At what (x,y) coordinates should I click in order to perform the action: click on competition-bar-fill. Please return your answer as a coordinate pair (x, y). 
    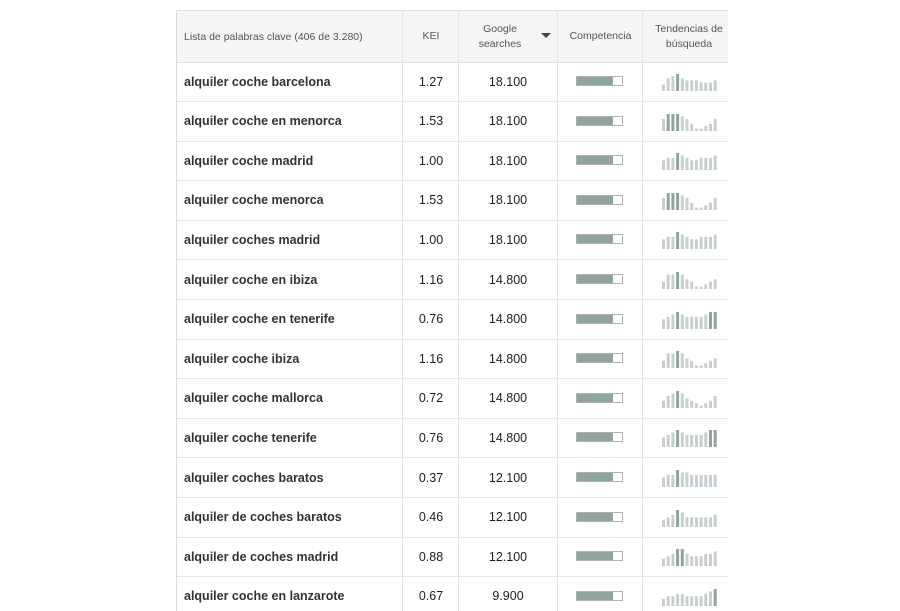
    Looking at the image, I should click on (595, 477).